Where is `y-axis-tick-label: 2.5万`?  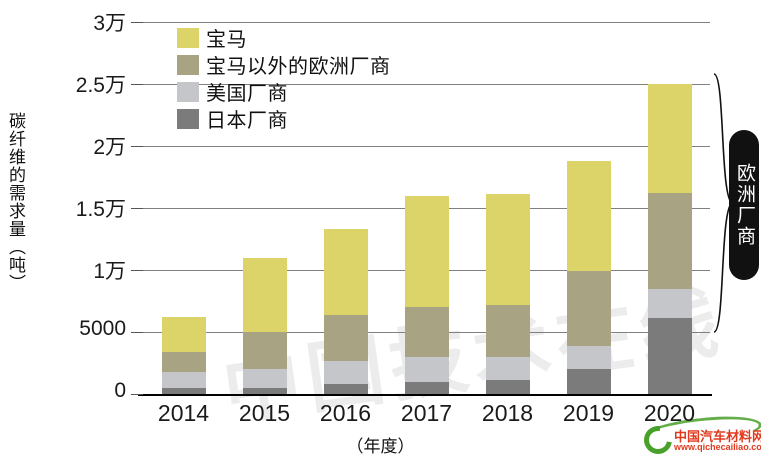
y-axis-tick-label: 2.5万 is located at coordinates (100, 85).